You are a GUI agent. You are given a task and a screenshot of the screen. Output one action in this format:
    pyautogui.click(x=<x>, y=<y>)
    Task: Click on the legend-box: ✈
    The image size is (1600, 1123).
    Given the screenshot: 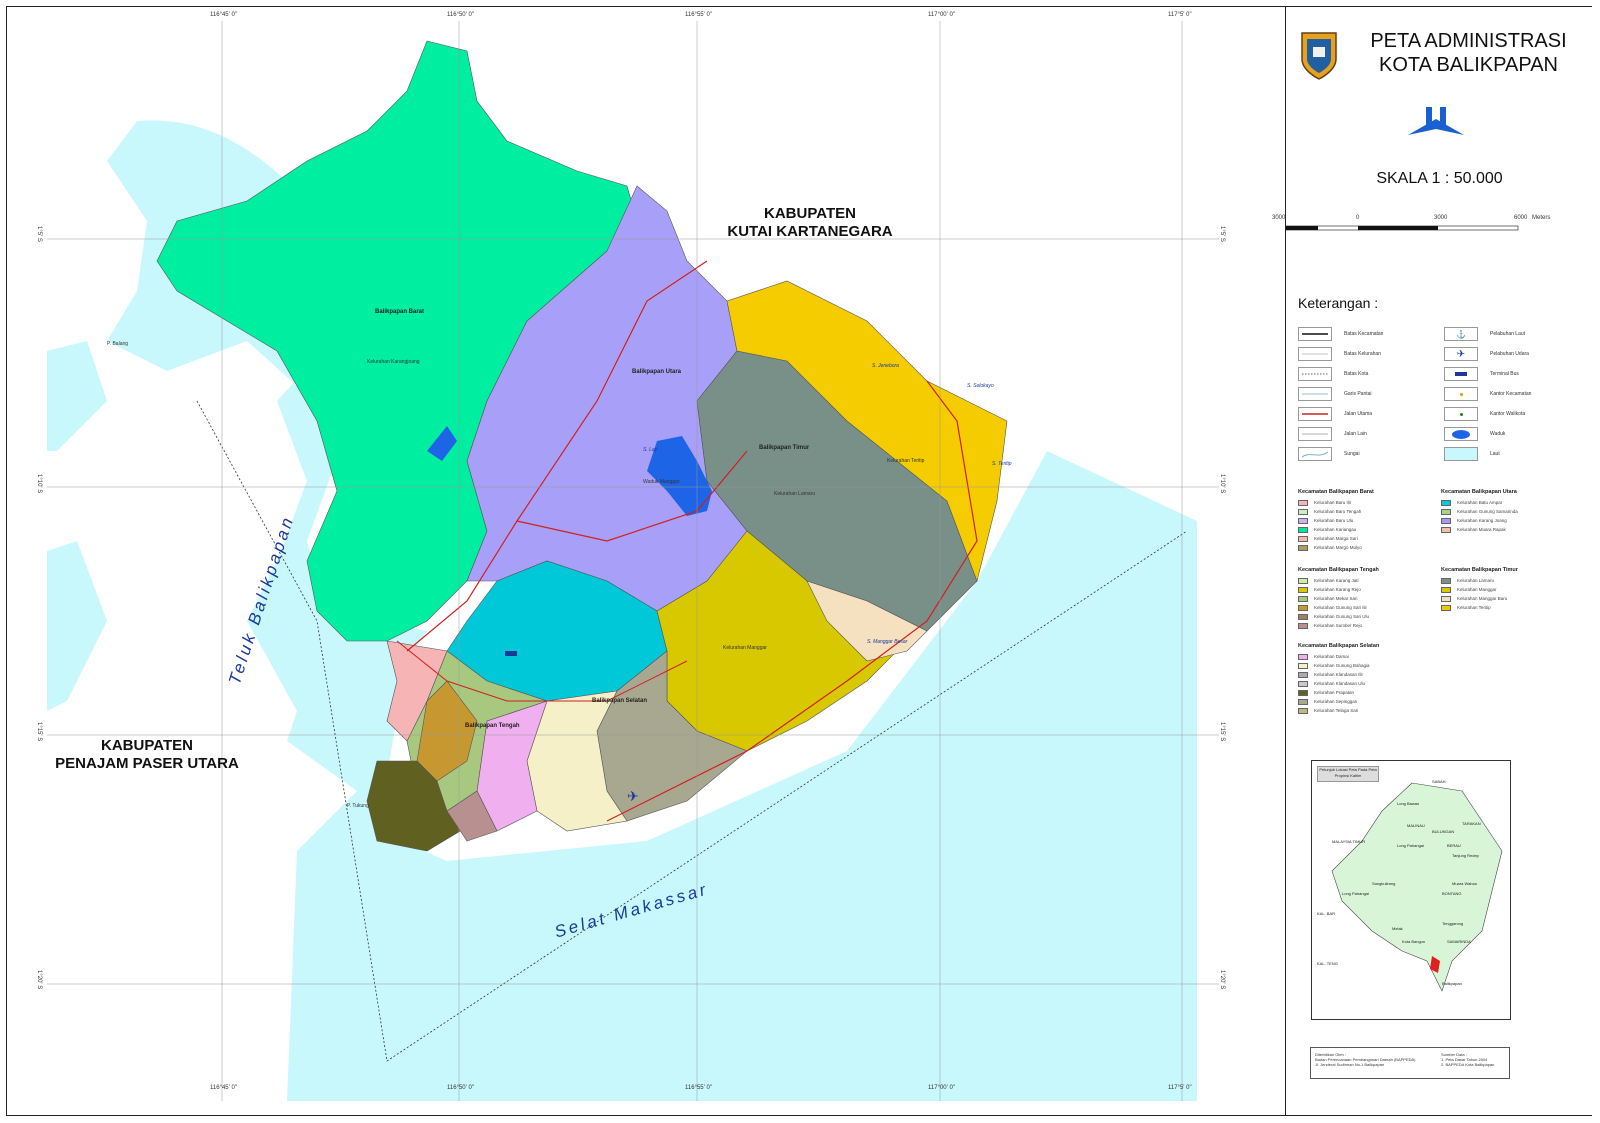 What is the action you would take?
    pyautogui.click(x=1461, y=354)
    